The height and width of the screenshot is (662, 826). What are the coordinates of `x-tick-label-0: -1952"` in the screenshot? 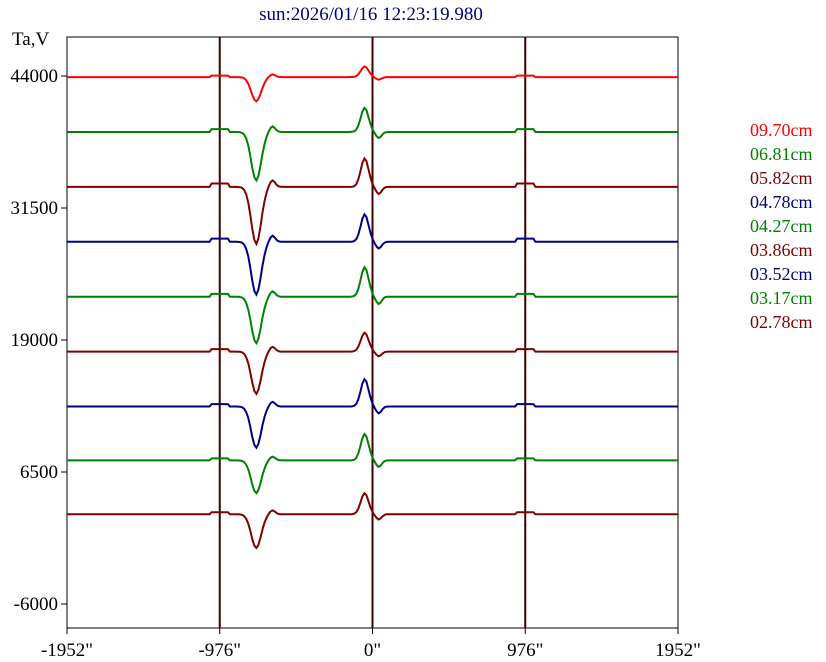 It's located at (67, 650).